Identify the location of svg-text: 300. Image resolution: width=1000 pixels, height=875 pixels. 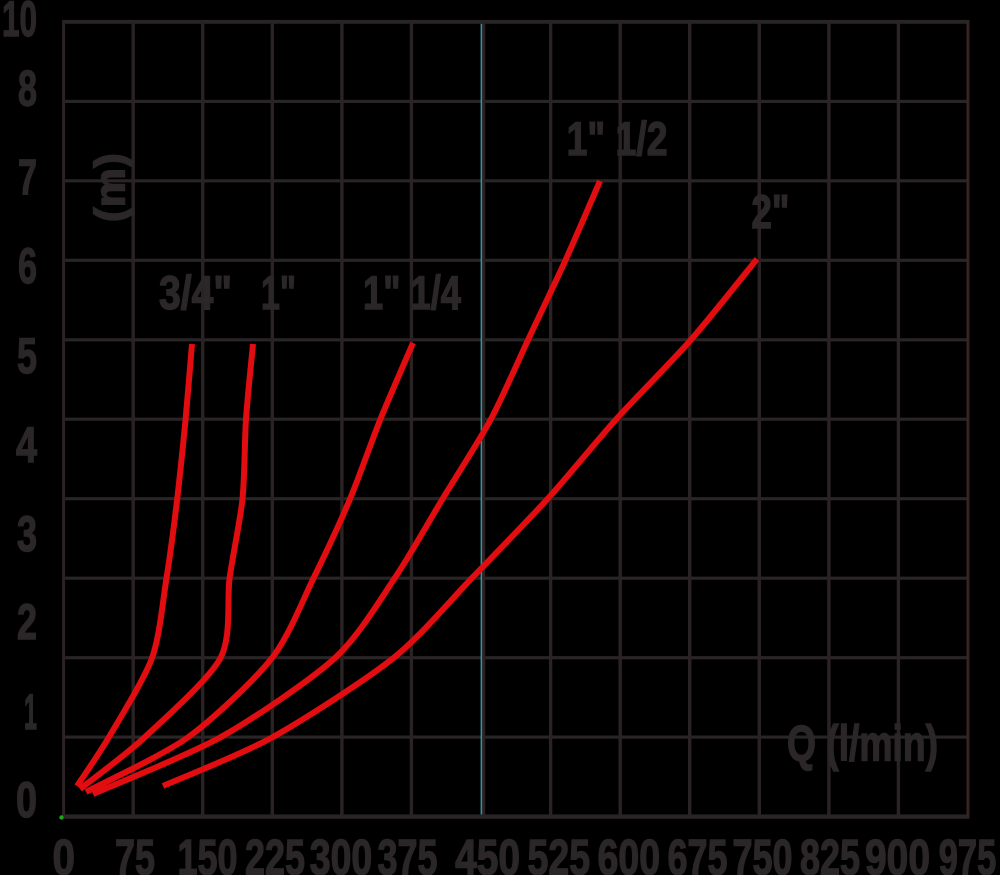
(341, 852).